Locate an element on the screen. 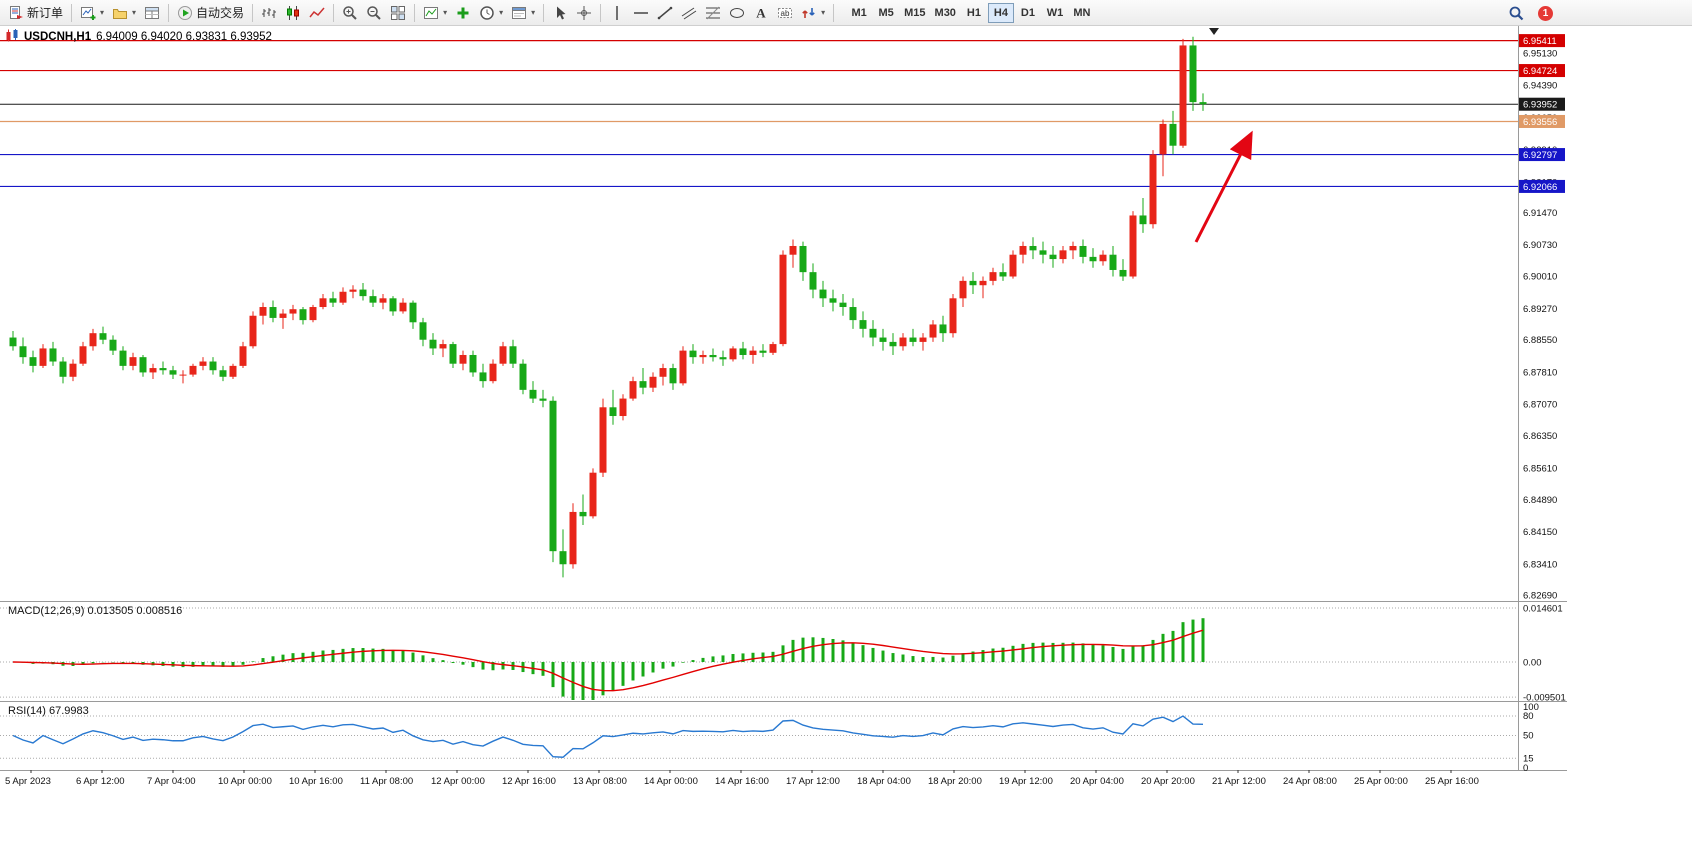  new-order-button-label: 新订单 is located at coordinates (45, 13).